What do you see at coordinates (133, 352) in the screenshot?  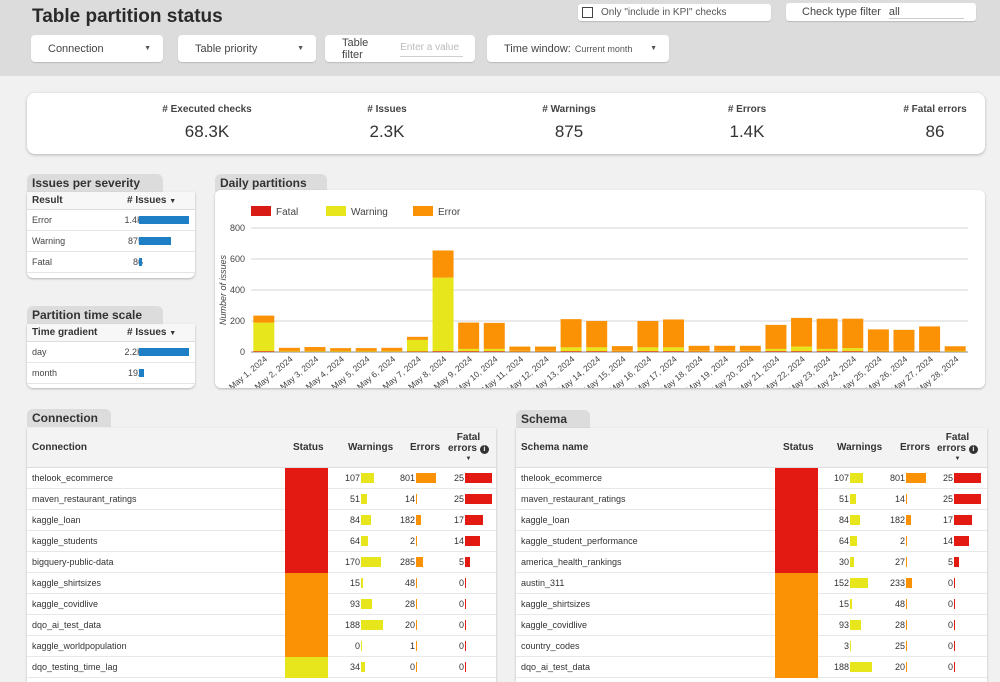 I see `row-value: 2.2K` at bounding box center [133, 352].